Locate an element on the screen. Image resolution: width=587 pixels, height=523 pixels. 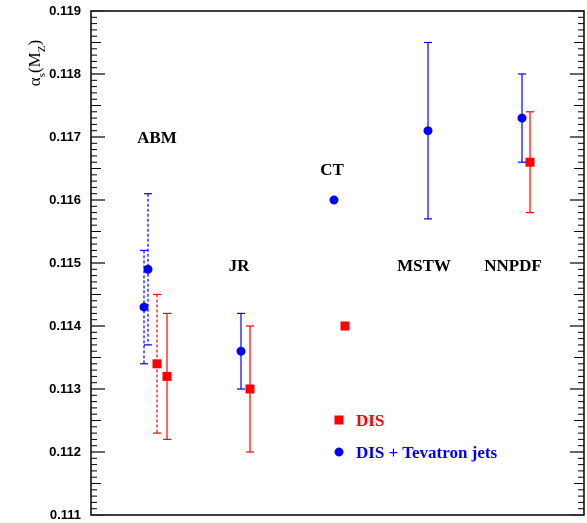
group-label-nnpdf: NNPDF is located at coordinates (513, 265).